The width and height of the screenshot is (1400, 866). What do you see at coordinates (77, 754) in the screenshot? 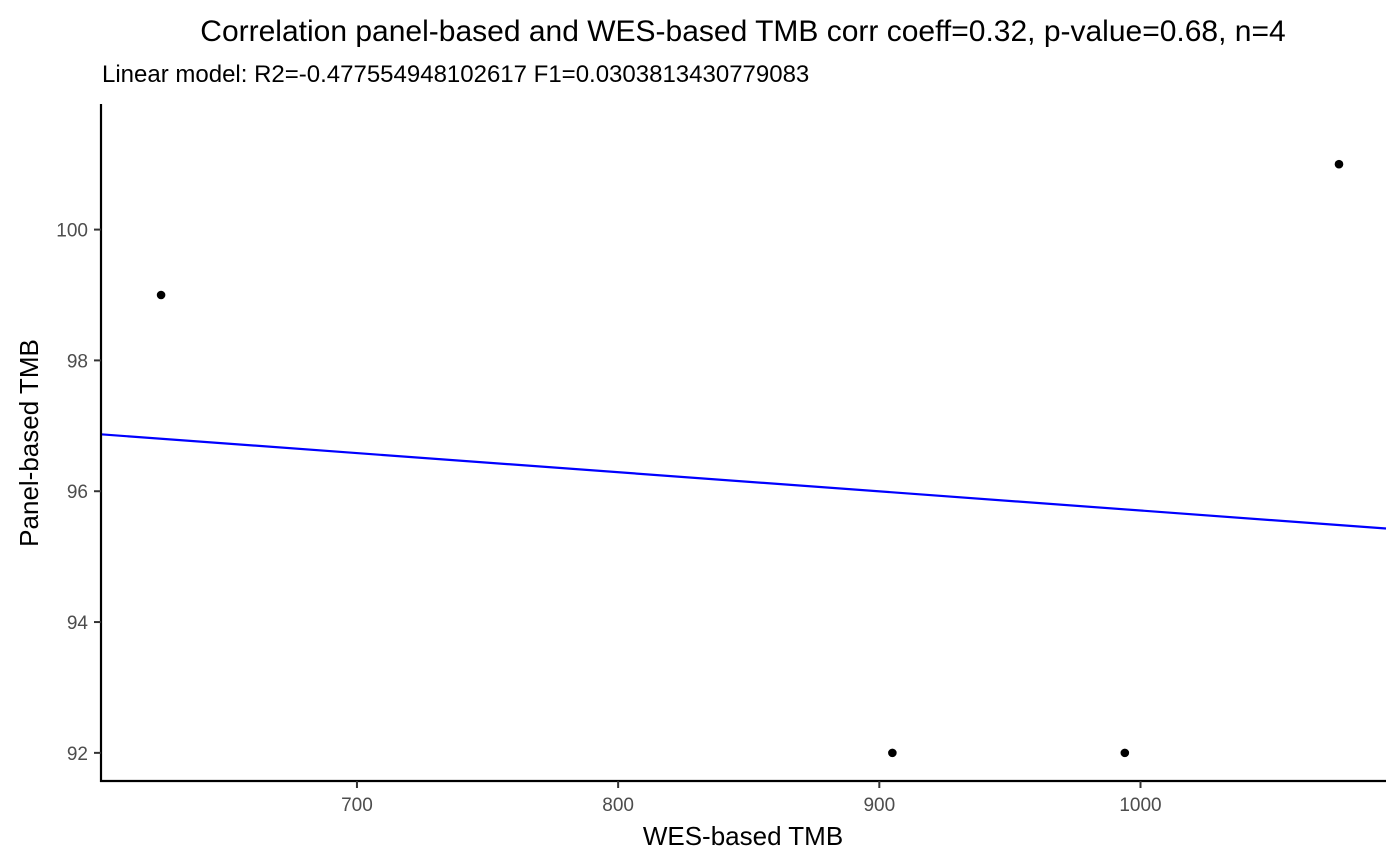
I see `y-tick-label-92: 92` at bounding box center [77, 754].